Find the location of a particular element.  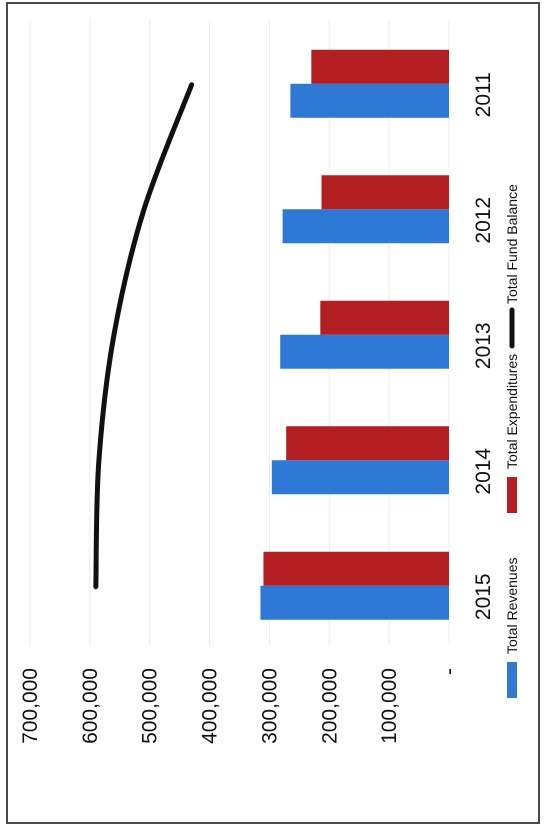

bar-total-expenditures-2012 is located at coordinates (385, 192).